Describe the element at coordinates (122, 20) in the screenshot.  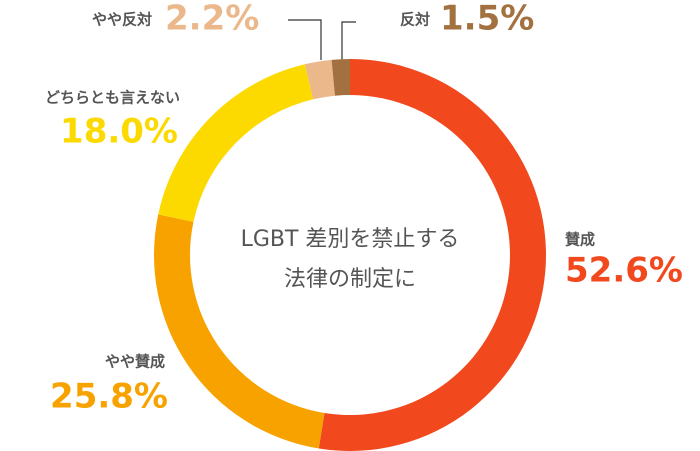
I see `category-label: やや反対` at that location.